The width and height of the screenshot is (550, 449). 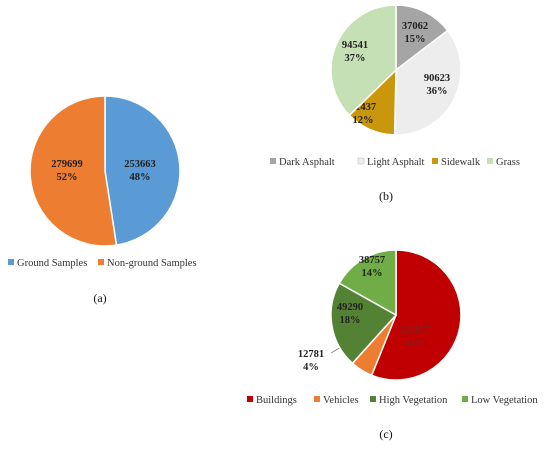 I want to click on data-label-value-low-vegetation: 38757, so click(x=372, y=260).